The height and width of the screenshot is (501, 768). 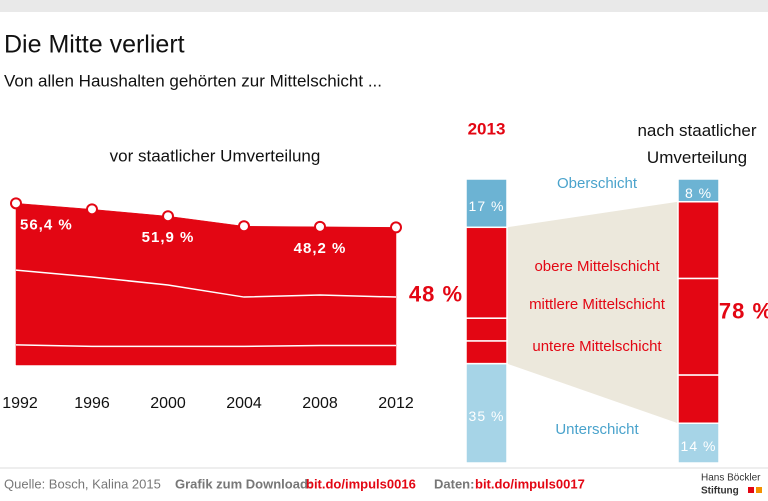 What do you see at coordinates (320, 403) in the screenshot?
I see `x-tick-label: 2008` at bounding box center [320, 403].